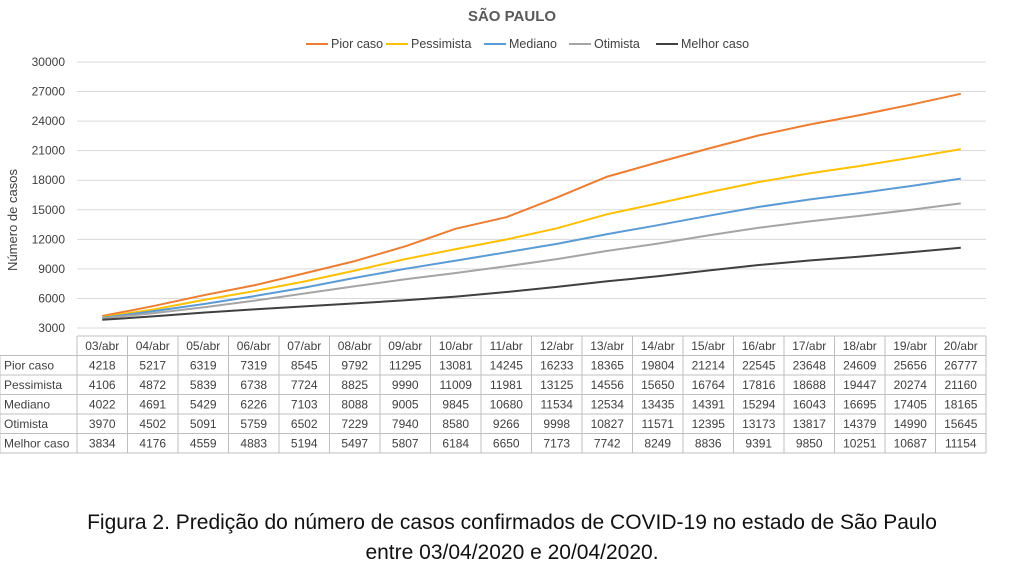 The height and width of the screenshot is (578, 1024). What do you see at coordinates (49, 239) in the screenshot?
I see `y-tick-label: 12000` at bounding box center [49, 239].